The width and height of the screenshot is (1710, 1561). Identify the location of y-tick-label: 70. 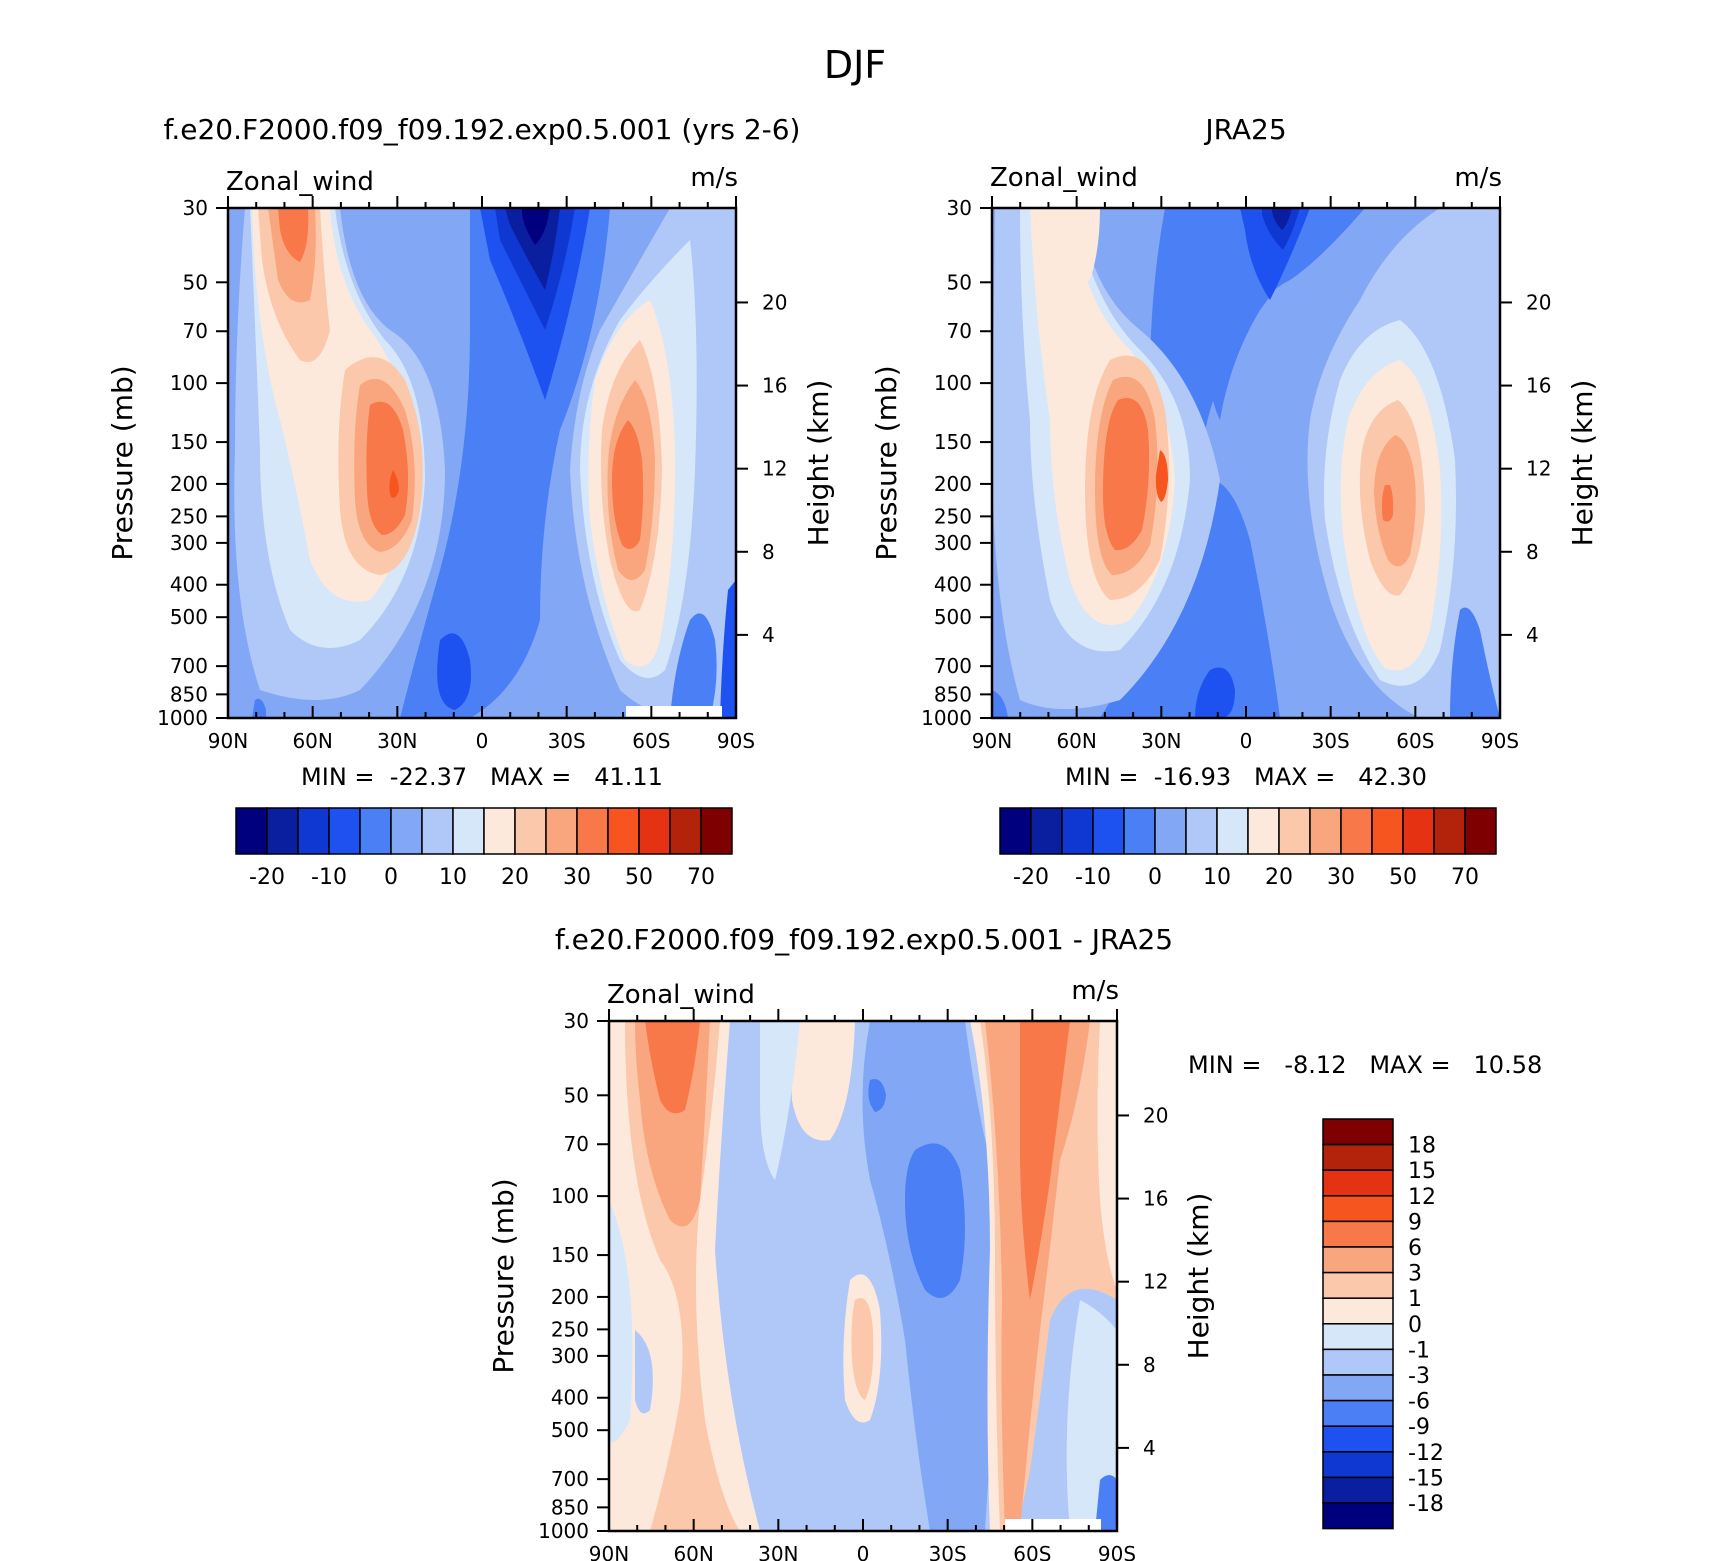
(576, 1144).